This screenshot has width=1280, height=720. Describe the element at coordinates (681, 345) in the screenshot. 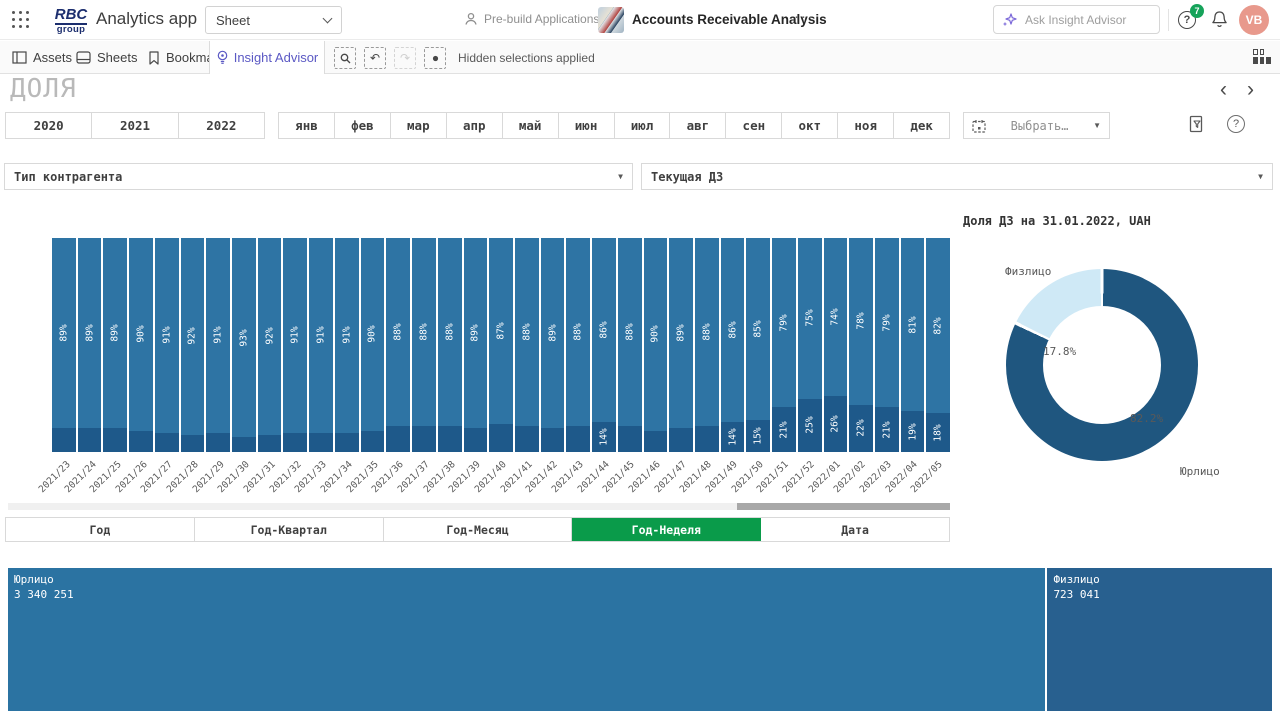

I see `bar-2021/47: 89%` at that location.